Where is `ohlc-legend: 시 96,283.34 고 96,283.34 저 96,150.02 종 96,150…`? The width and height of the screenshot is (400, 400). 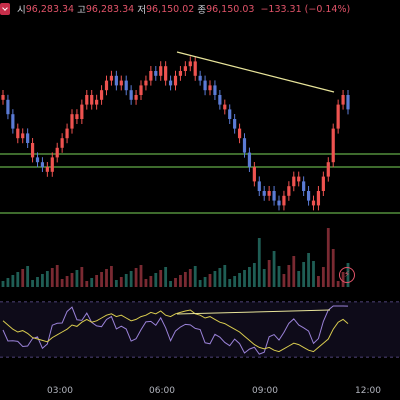 ohlc-legend: 시 96,283.34 고 96,283.34 저 96,150.02 종 96,150… is located at coordinates (175, 9).